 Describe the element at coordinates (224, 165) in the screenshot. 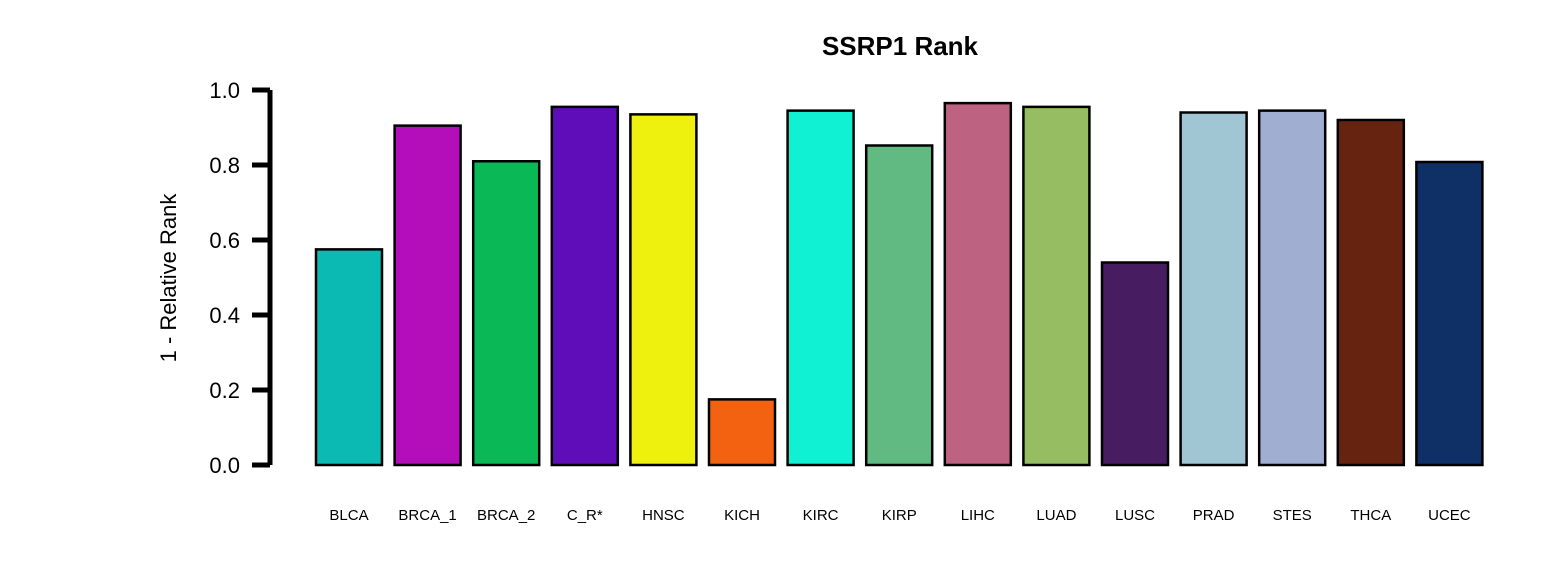

I see `y-tick-label: 0.8` at that location.